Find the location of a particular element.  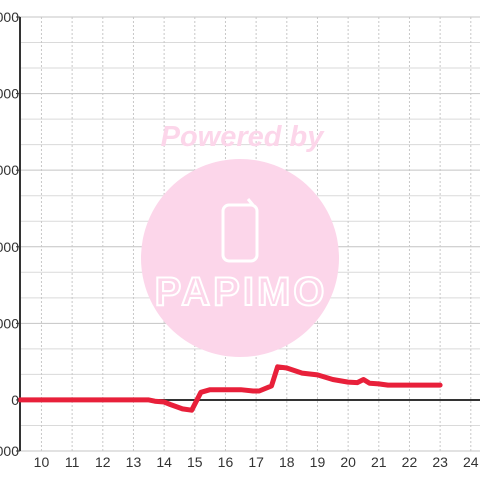

series-group is located at coordinates (230, 388).